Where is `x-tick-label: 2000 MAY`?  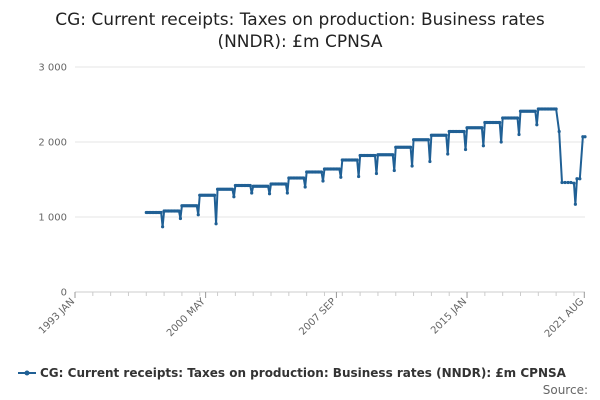 x-tick-label: 2000 MAY is located at coordinates (186, 317).